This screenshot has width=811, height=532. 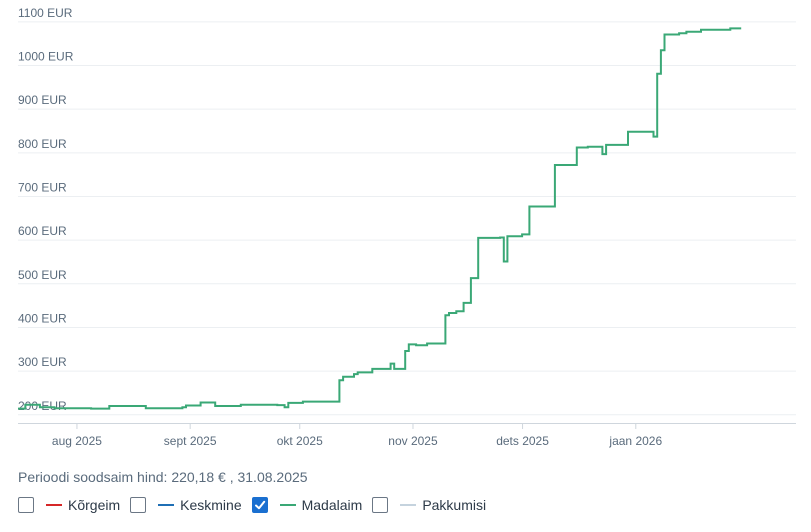 What do you see at coordinates (26, 505) in the screenshot?
I see `checkbox-korgeim` at bounding box center [26, 505].